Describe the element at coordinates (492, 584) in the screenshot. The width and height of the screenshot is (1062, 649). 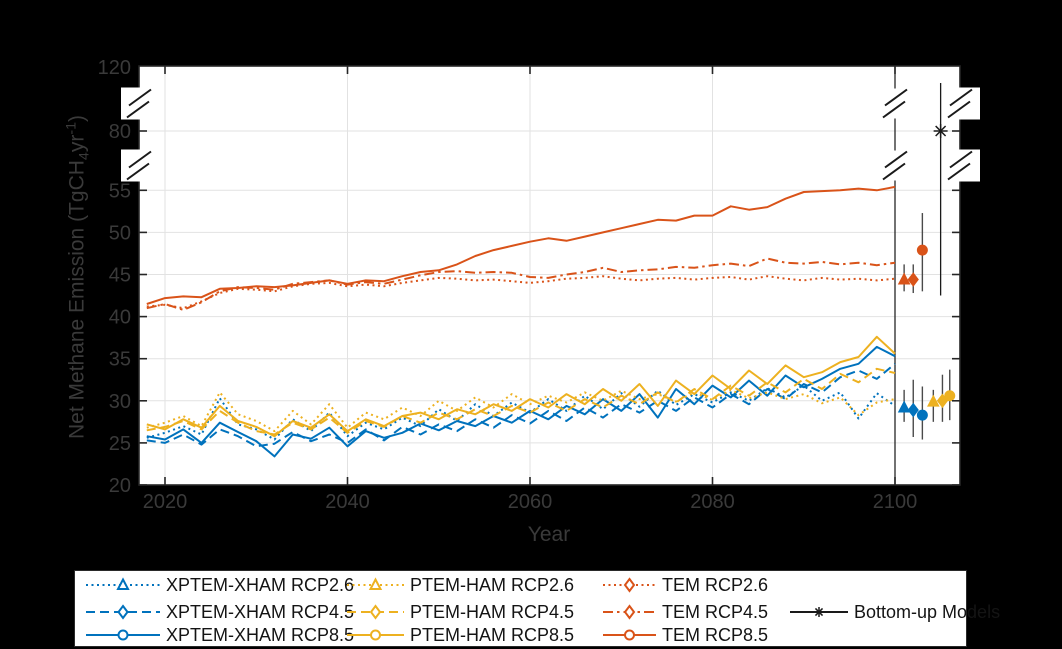
I see `legend-label-ptem-rcp26: PTEM-HAM RCP2.6` at that location.